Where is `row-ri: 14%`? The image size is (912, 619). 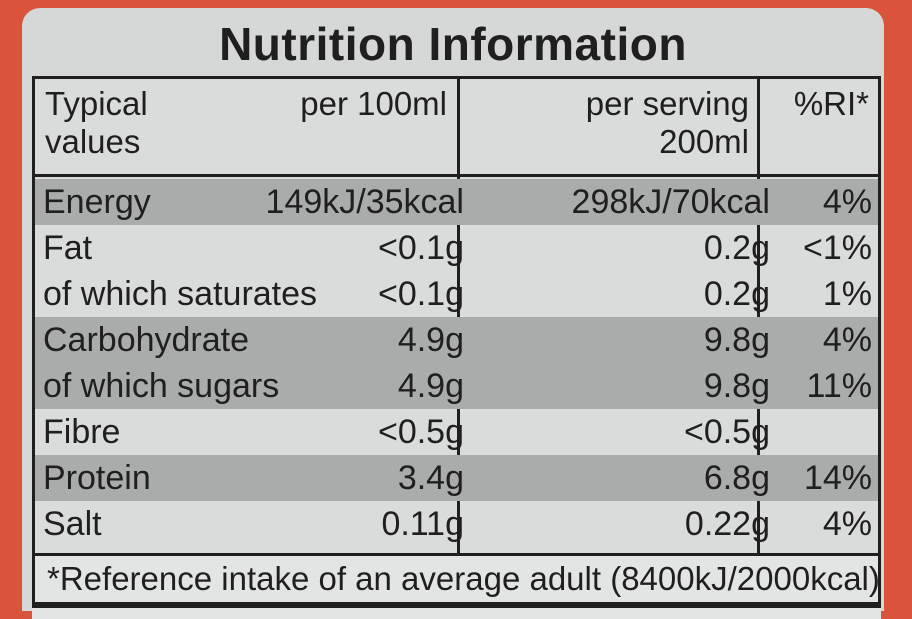 row-ri: 14% is located at coordinates (837, 478).